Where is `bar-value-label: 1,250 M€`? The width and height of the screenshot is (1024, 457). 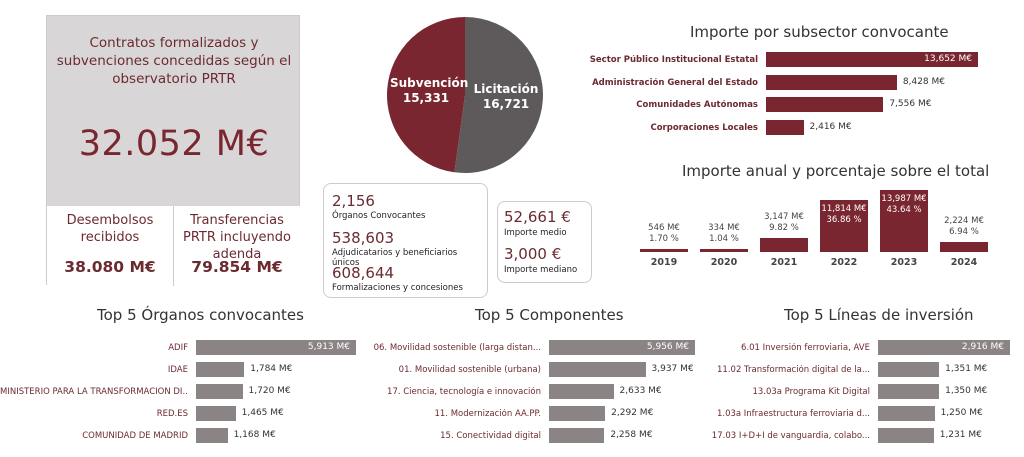 bar-value-label: 1,250 M€ is located at coordinates (961, 413).